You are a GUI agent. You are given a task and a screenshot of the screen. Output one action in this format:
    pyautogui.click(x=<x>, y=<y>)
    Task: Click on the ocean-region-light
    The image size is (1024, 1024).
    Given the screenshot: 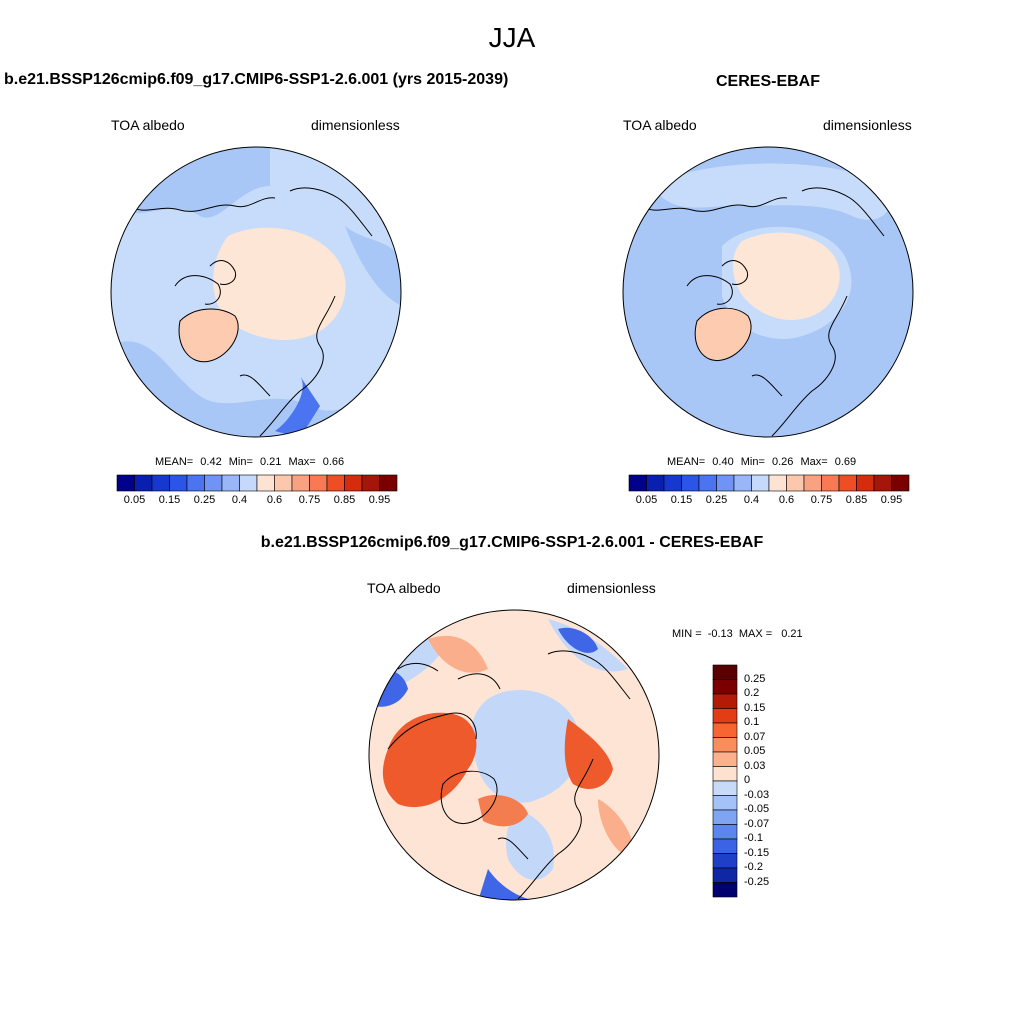 What is the action you would take?
    pyautogui.click(x=771, y=191)
    